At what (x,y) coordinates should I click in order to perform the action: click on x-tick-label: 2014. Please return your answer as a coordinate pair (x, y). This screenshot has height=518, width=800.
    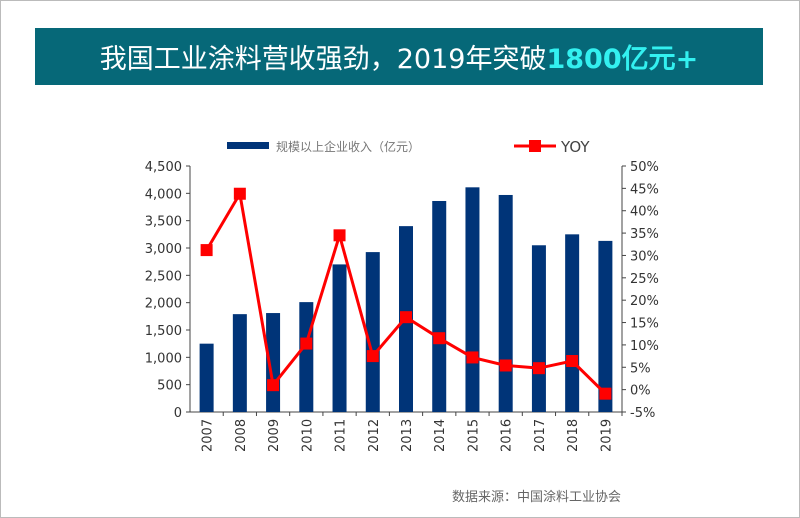
    Looking at the image, I should click on (440, 435).